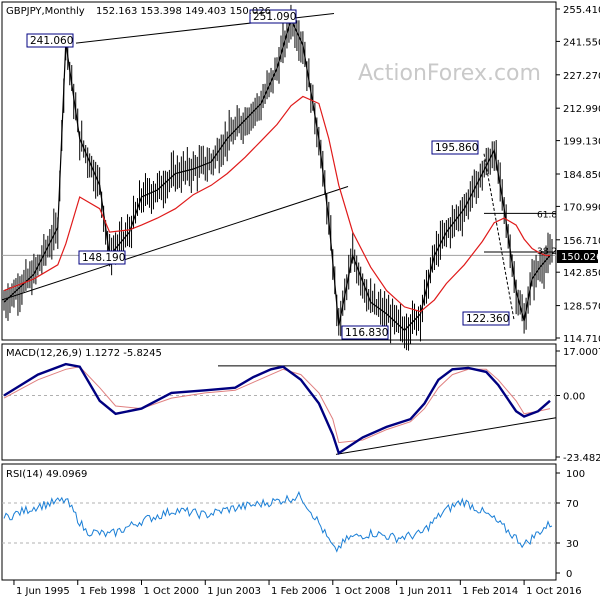  Describe the element at coordinates (299, 591) in the screenshot. I see `x-tick-label: 1 Feb 2006` at that location.